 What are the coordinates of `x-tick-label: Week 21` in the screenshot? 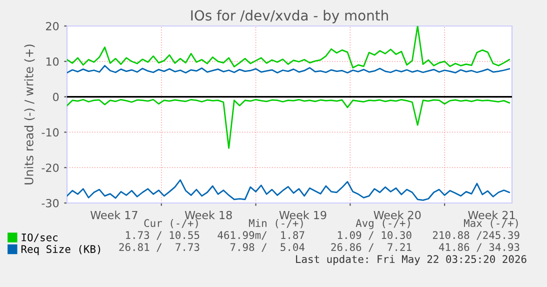 It's located at (491, 215).